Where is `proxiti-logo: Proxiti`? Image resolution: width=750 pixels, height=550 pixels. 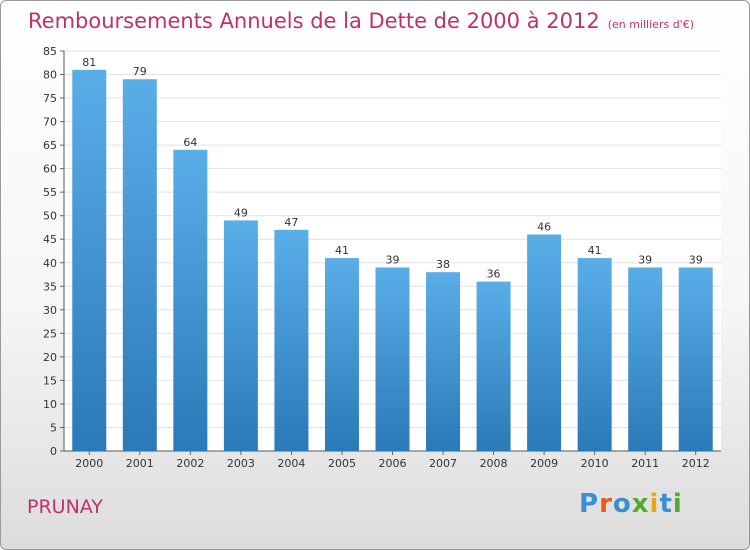
proxiti-logo: Proxiti is located at coordinates (631, 504).